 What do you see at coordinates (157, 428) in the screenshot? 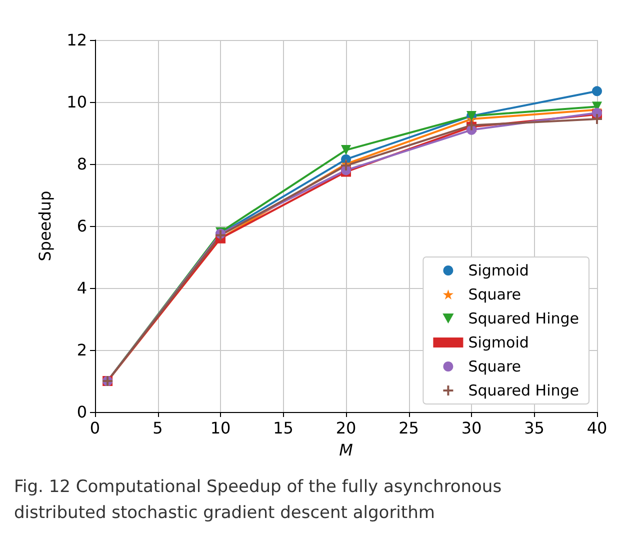
I see `x-tick-label: 5` at bounding box center [157, 428].